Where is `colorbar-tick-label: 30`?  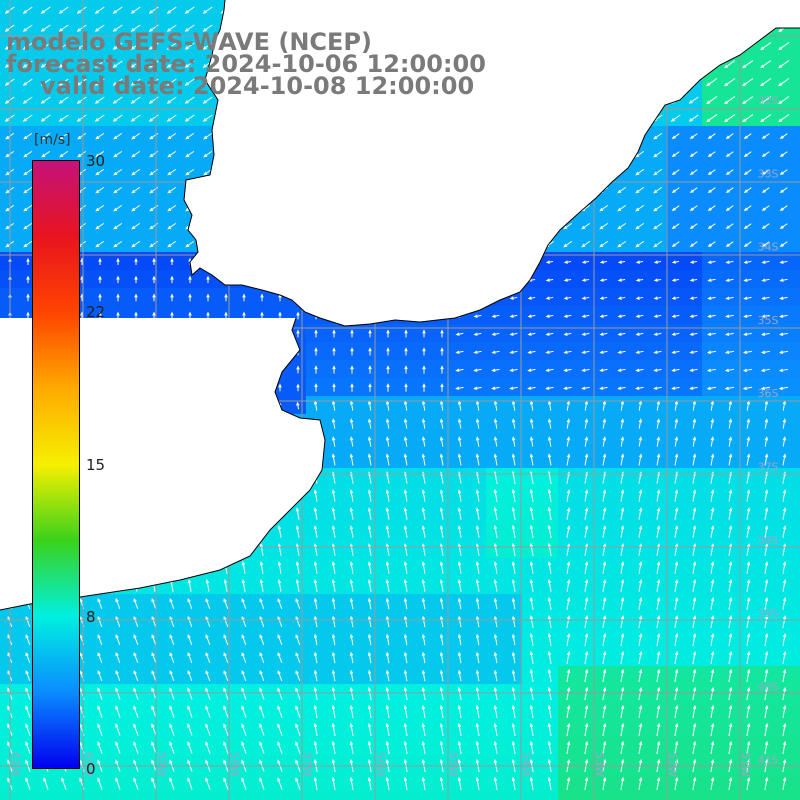
colorbar-tick-label: 30 is located at coordinates (96, 161).